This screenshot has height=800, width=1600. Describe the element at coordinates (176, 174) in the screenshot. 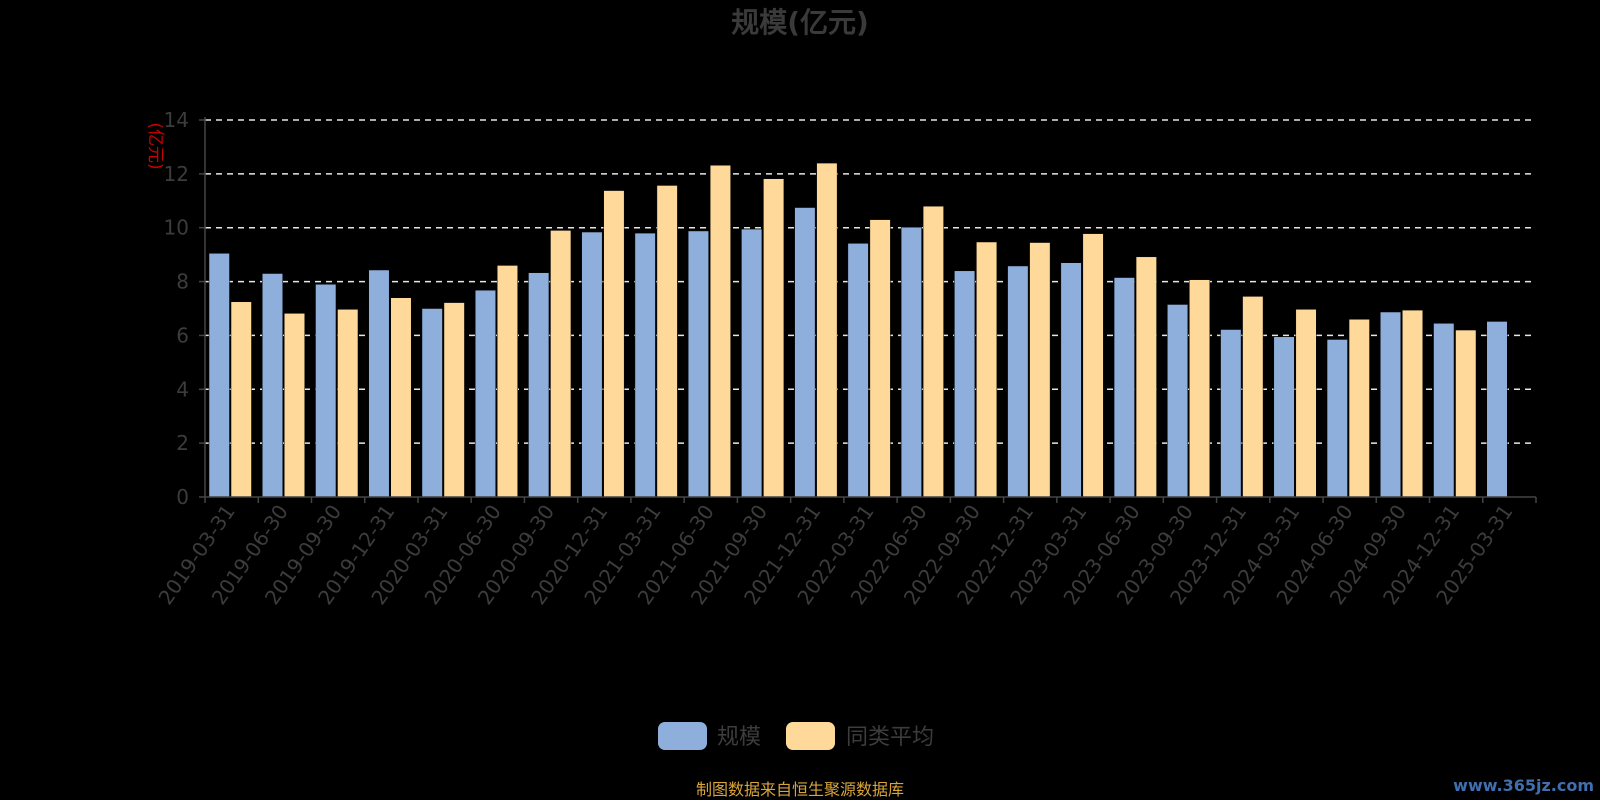

I see `y-tick-label: 12` at that location.